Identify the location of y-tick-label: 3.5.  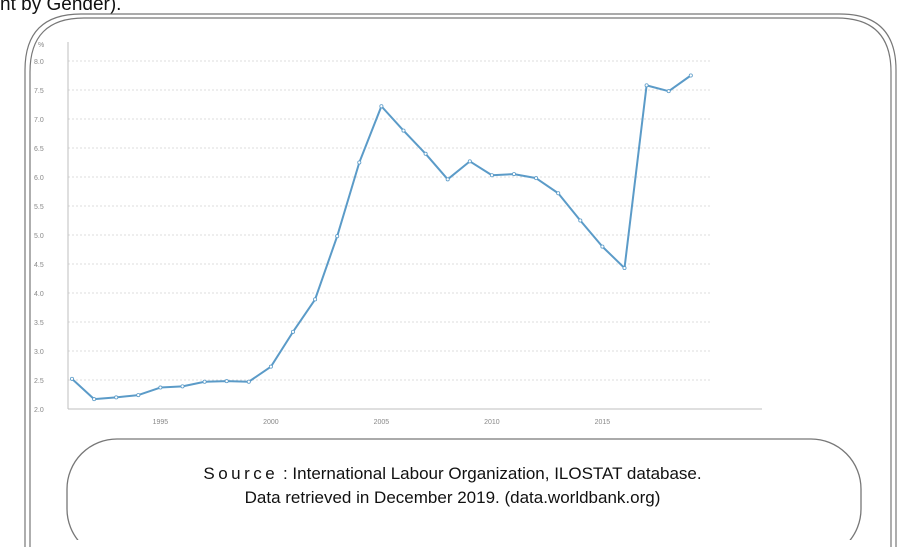
(39, 323).